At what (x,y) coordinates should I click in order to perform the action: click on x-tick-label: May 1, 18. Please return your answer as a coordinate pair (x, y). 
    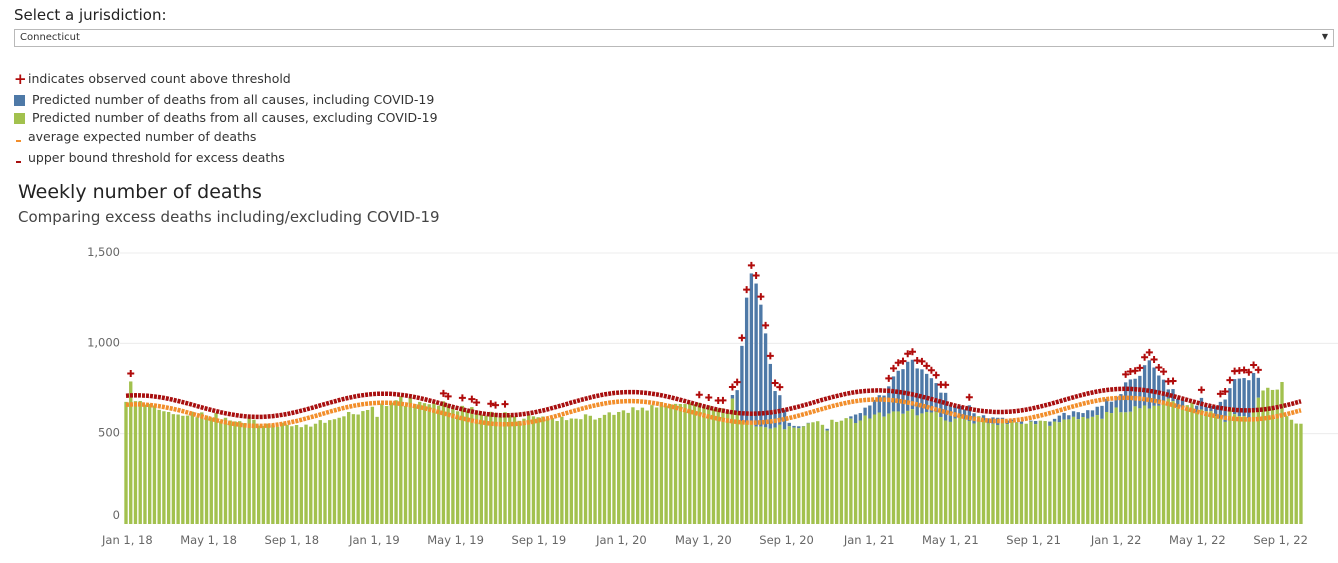
    Looking at the image, I should click on (208, 540).